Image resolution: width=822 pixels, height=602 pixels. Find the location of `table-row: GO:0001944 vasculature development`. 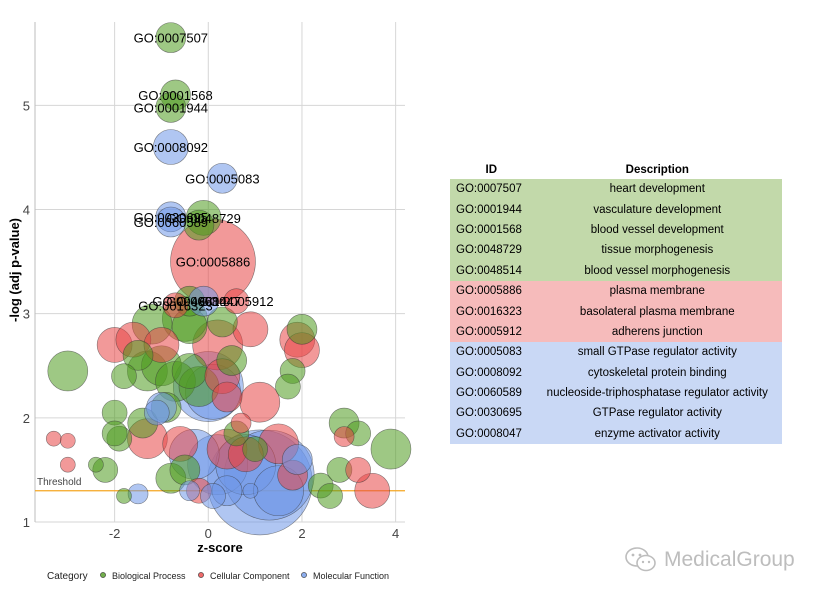

table-row: GO:0001944 vasculature development is located at coordinates (616, 209).